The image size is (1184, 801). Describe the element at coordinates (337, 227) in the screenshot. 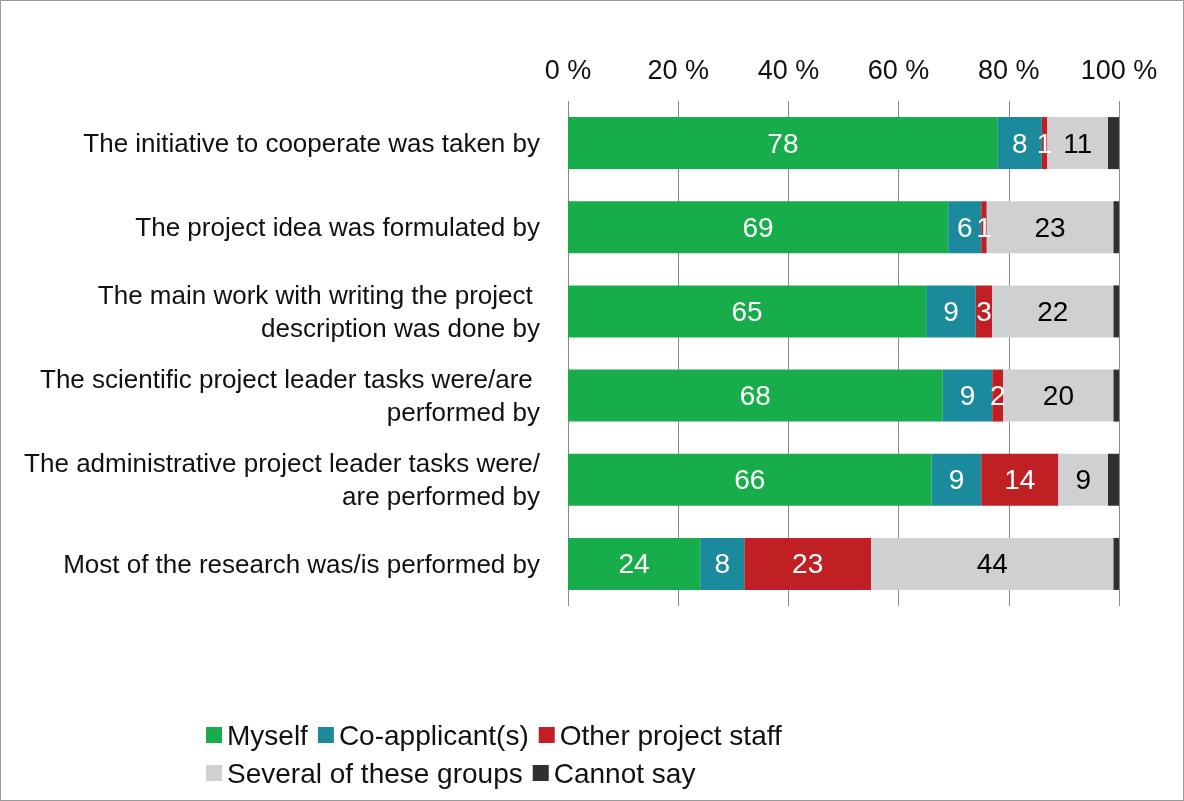

I see `y-tick-label: The project idea was formulated by` at that location.